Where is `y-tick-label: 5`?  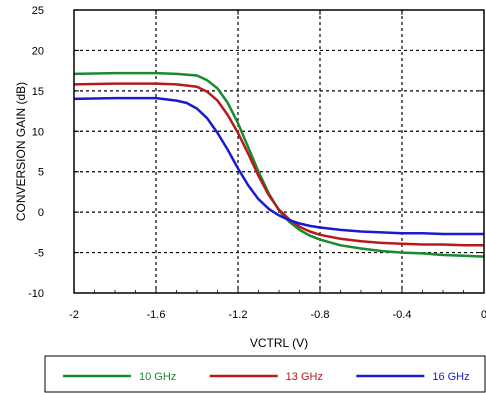
y-tick-label: 5 is located at coordinates (41, 173).